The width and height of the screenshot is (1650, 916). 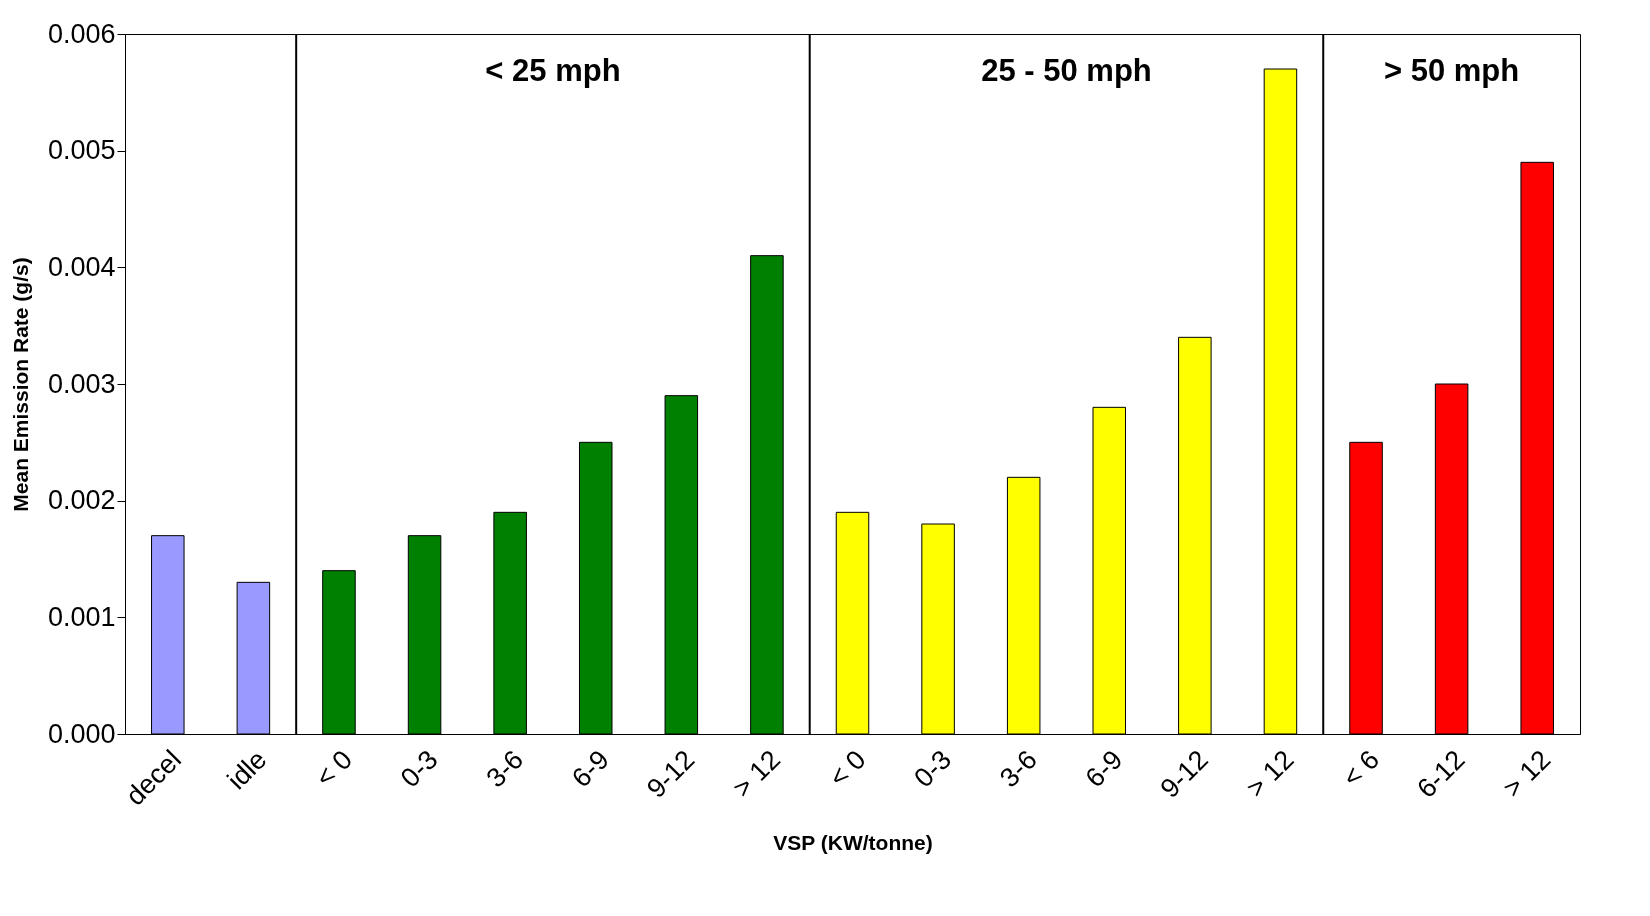 I want to click on y-tick-label: 0.003, so click(x=81, y=383).